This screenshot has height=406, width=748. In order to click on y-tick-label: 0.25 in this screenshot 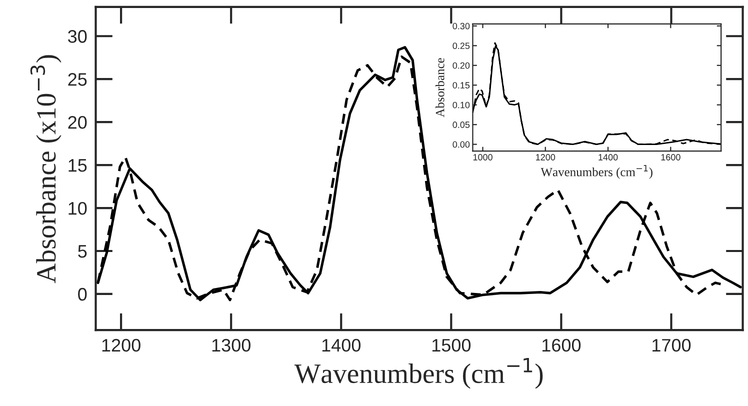, I will do `click(461, 46)`.